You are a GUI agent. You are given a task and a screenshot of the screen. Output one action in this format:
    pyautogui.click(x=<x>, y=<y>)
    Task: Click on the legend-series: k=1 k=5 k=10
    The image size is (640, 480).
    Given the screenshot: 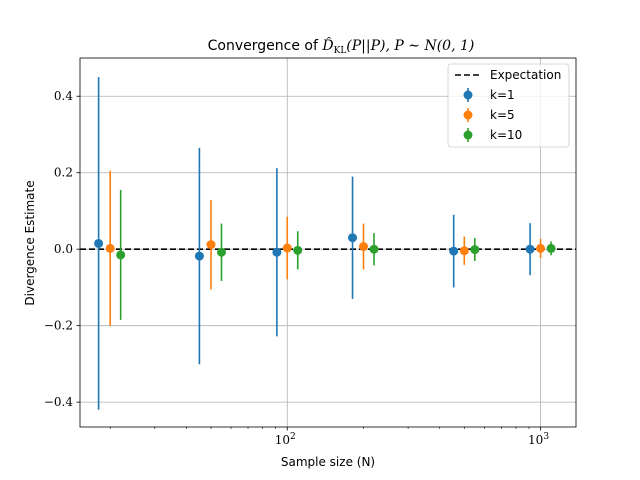 What is the action you would take?
    pyautogui.click(x=492, y=115)
    